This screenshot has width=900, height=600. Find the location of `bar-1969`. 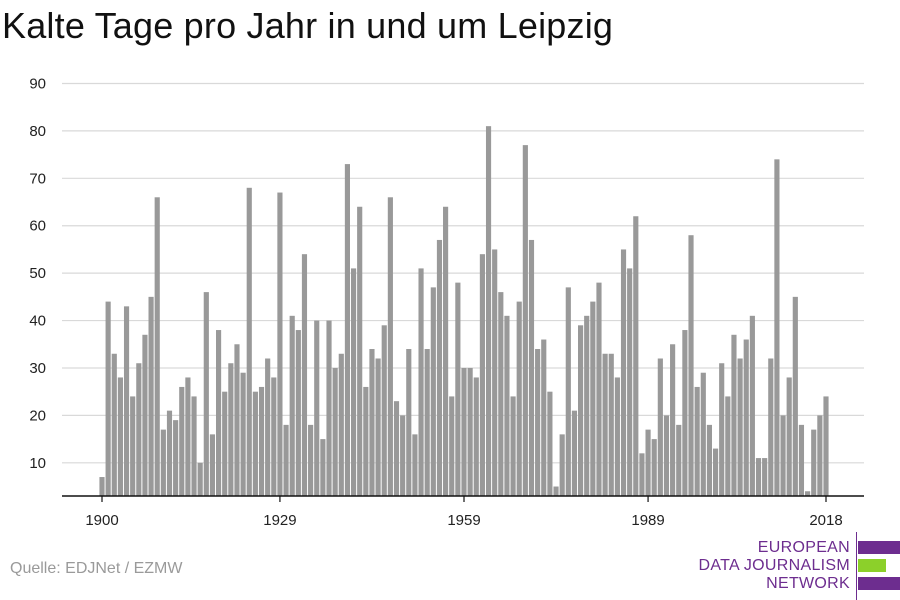

bar-1969 is located at coordinates (525, 320).